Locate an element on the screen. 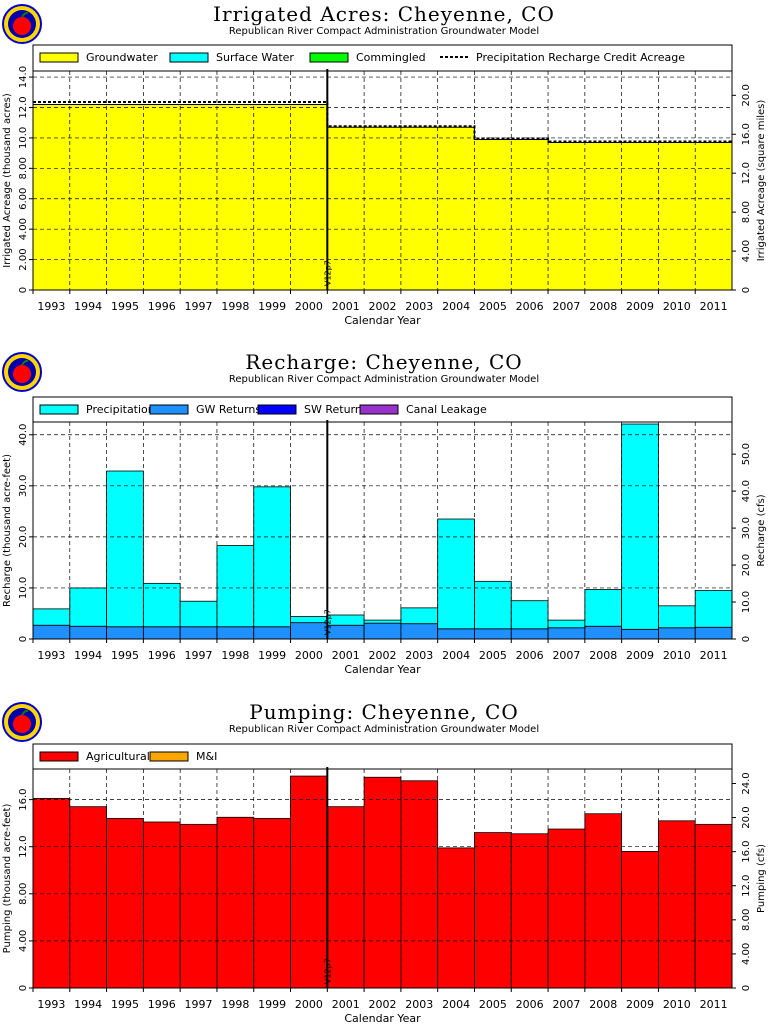 The width and height of the screenshot is (768, 1024). chart-title: Irrigated Acres: Cheyenne, CO is located at coordinates (384, 14).